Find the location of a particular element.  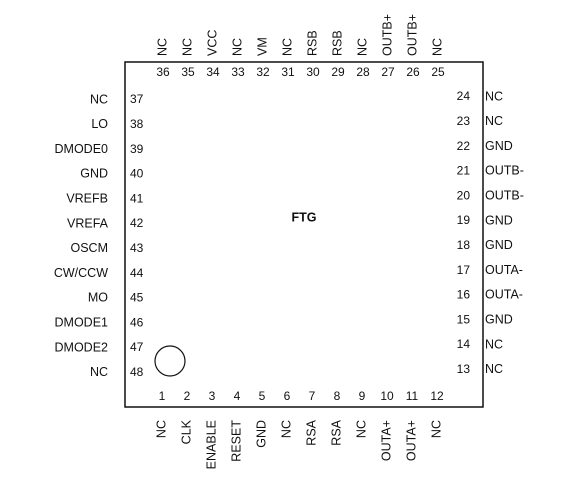

pin-number: 20 is located at coordinates (464, 195).